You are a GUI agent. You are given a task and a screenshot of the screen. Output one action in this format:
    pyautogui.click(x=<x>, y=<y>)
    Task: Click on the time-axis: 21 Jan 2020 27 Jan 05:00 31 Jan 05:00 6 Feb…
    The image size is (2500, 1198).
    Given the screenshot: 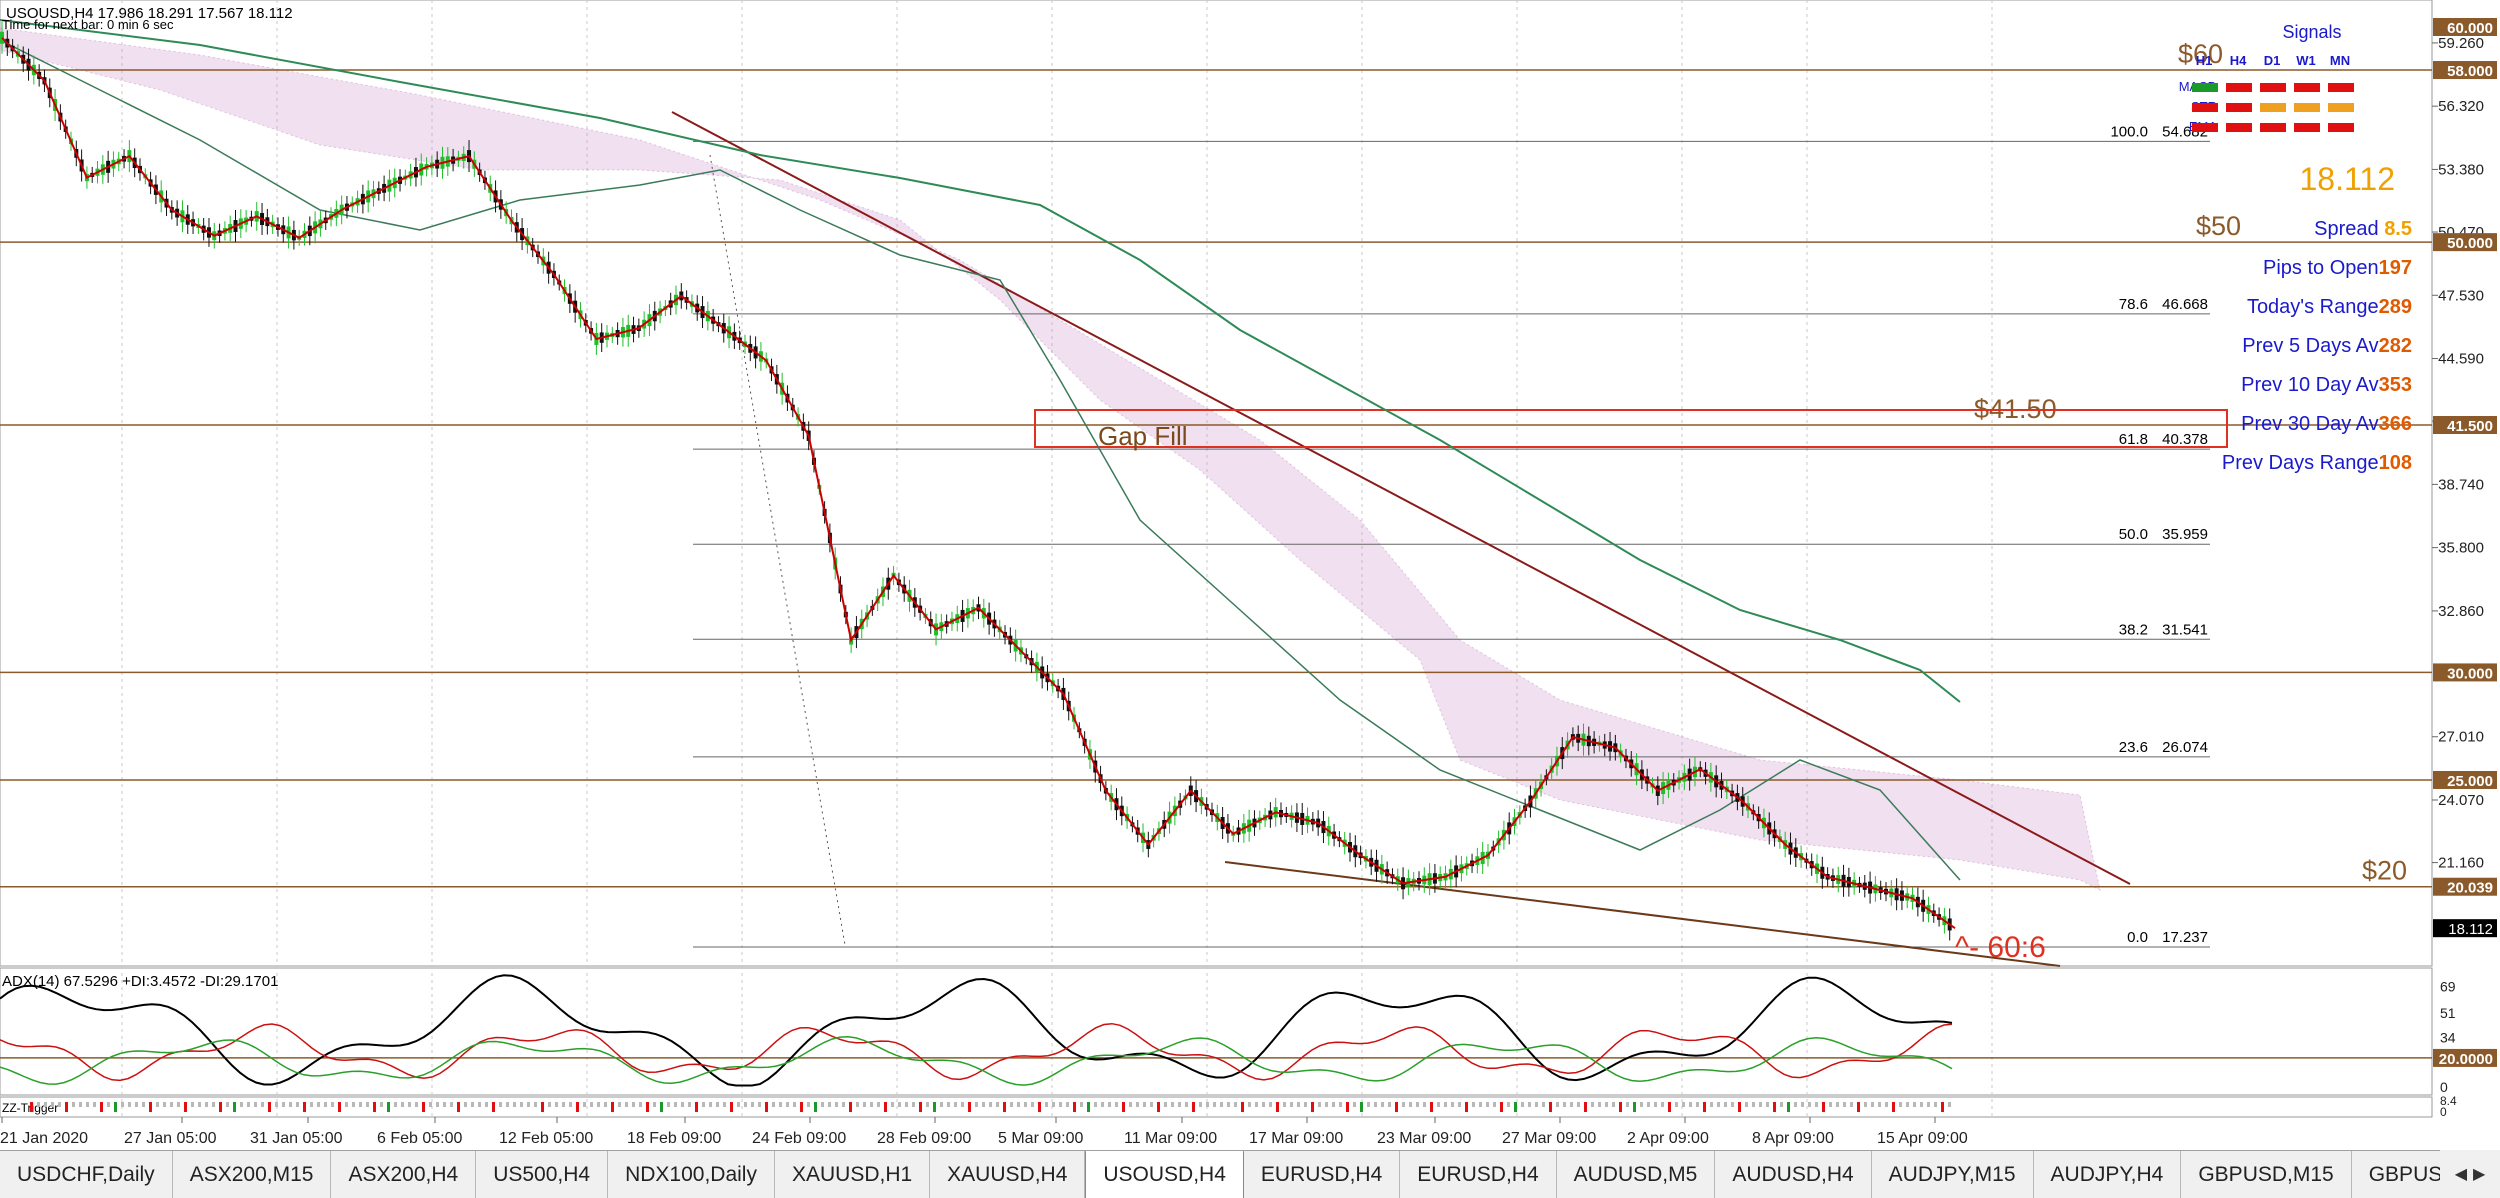 What is the action you would take?
    pyautogui.click(x=984, y=1132)
    